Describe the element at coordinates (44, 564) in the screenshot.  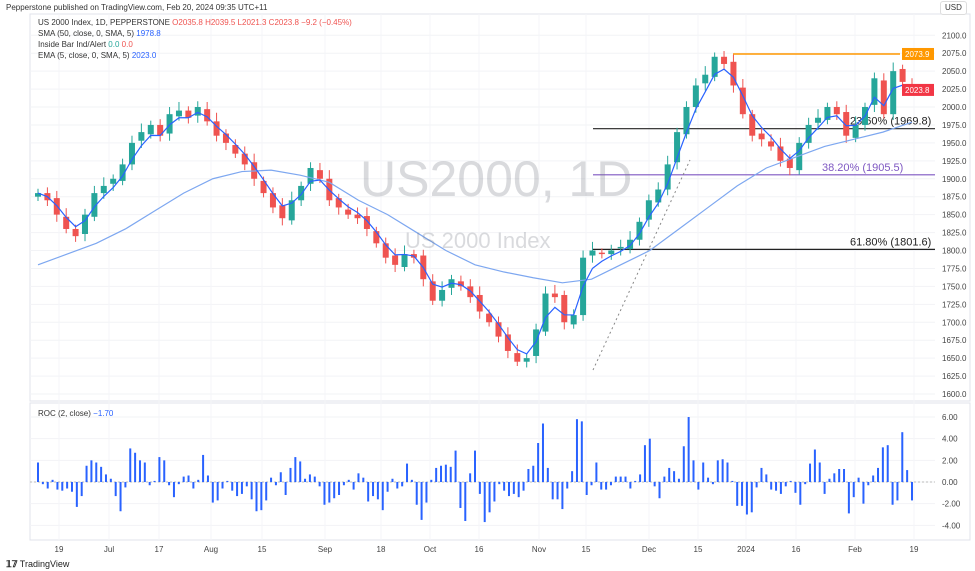
I see `brand-label: TradingView` at that location.